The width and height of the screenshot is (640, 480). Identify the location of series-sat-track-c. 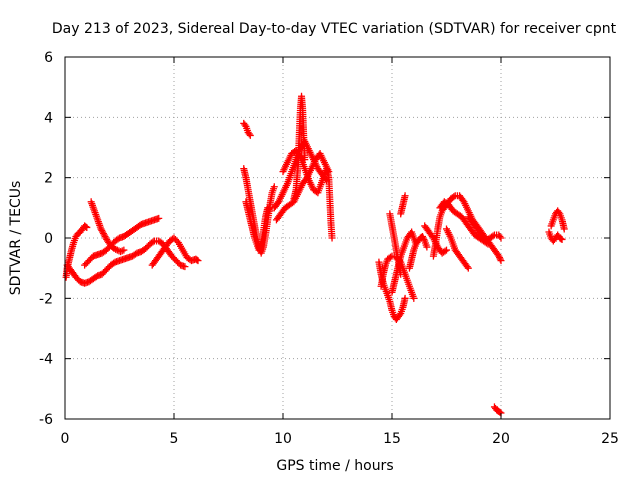
(107, 227).